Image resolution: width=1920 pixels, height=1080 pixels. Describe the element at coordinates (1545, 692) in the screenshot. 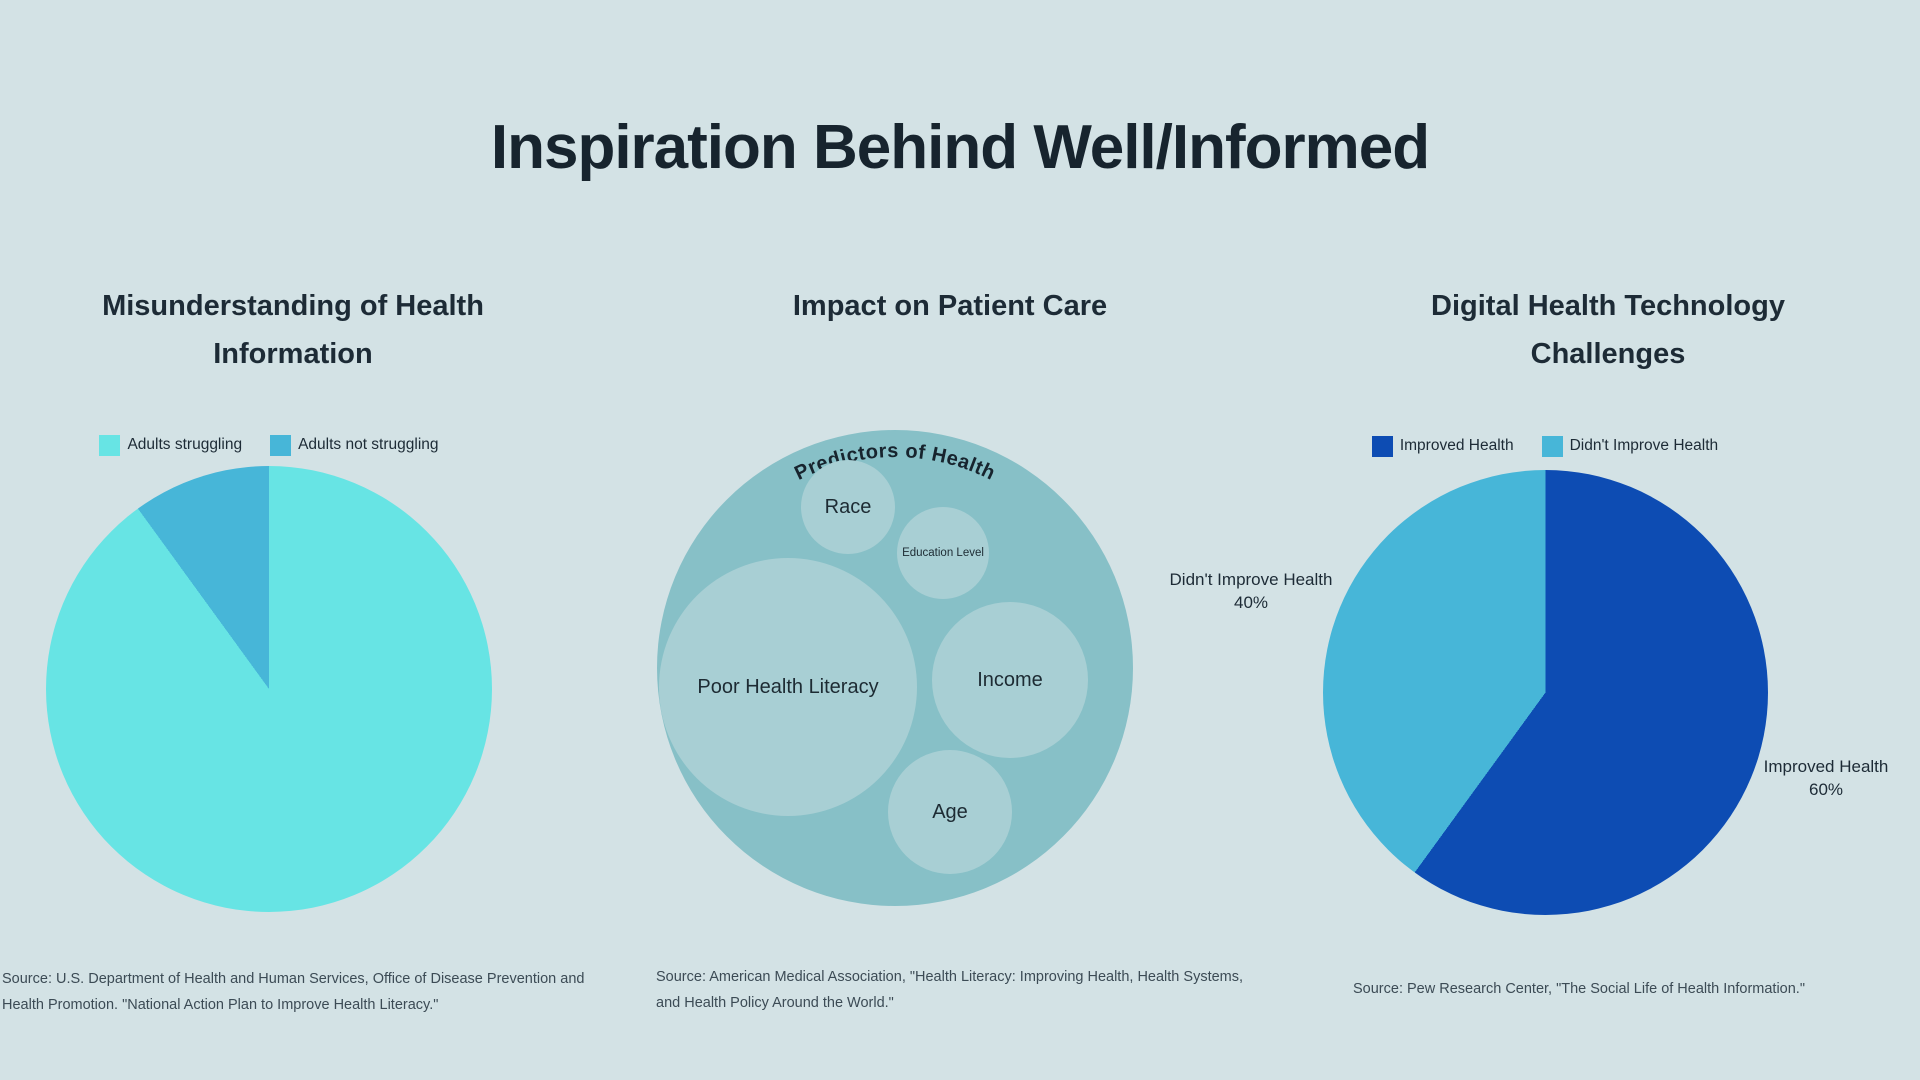

I see `digital-health-pie-chart` at that location.